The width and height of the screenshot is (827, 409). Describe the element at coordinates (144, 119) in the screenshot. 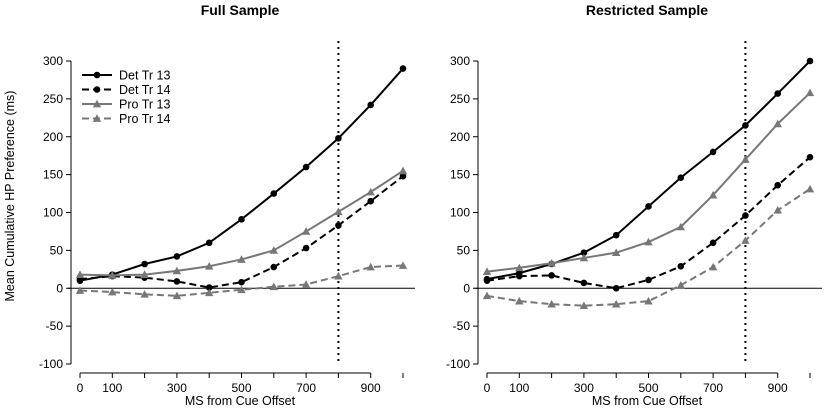

I see `legend-label: Pro Tr 14` at that location.